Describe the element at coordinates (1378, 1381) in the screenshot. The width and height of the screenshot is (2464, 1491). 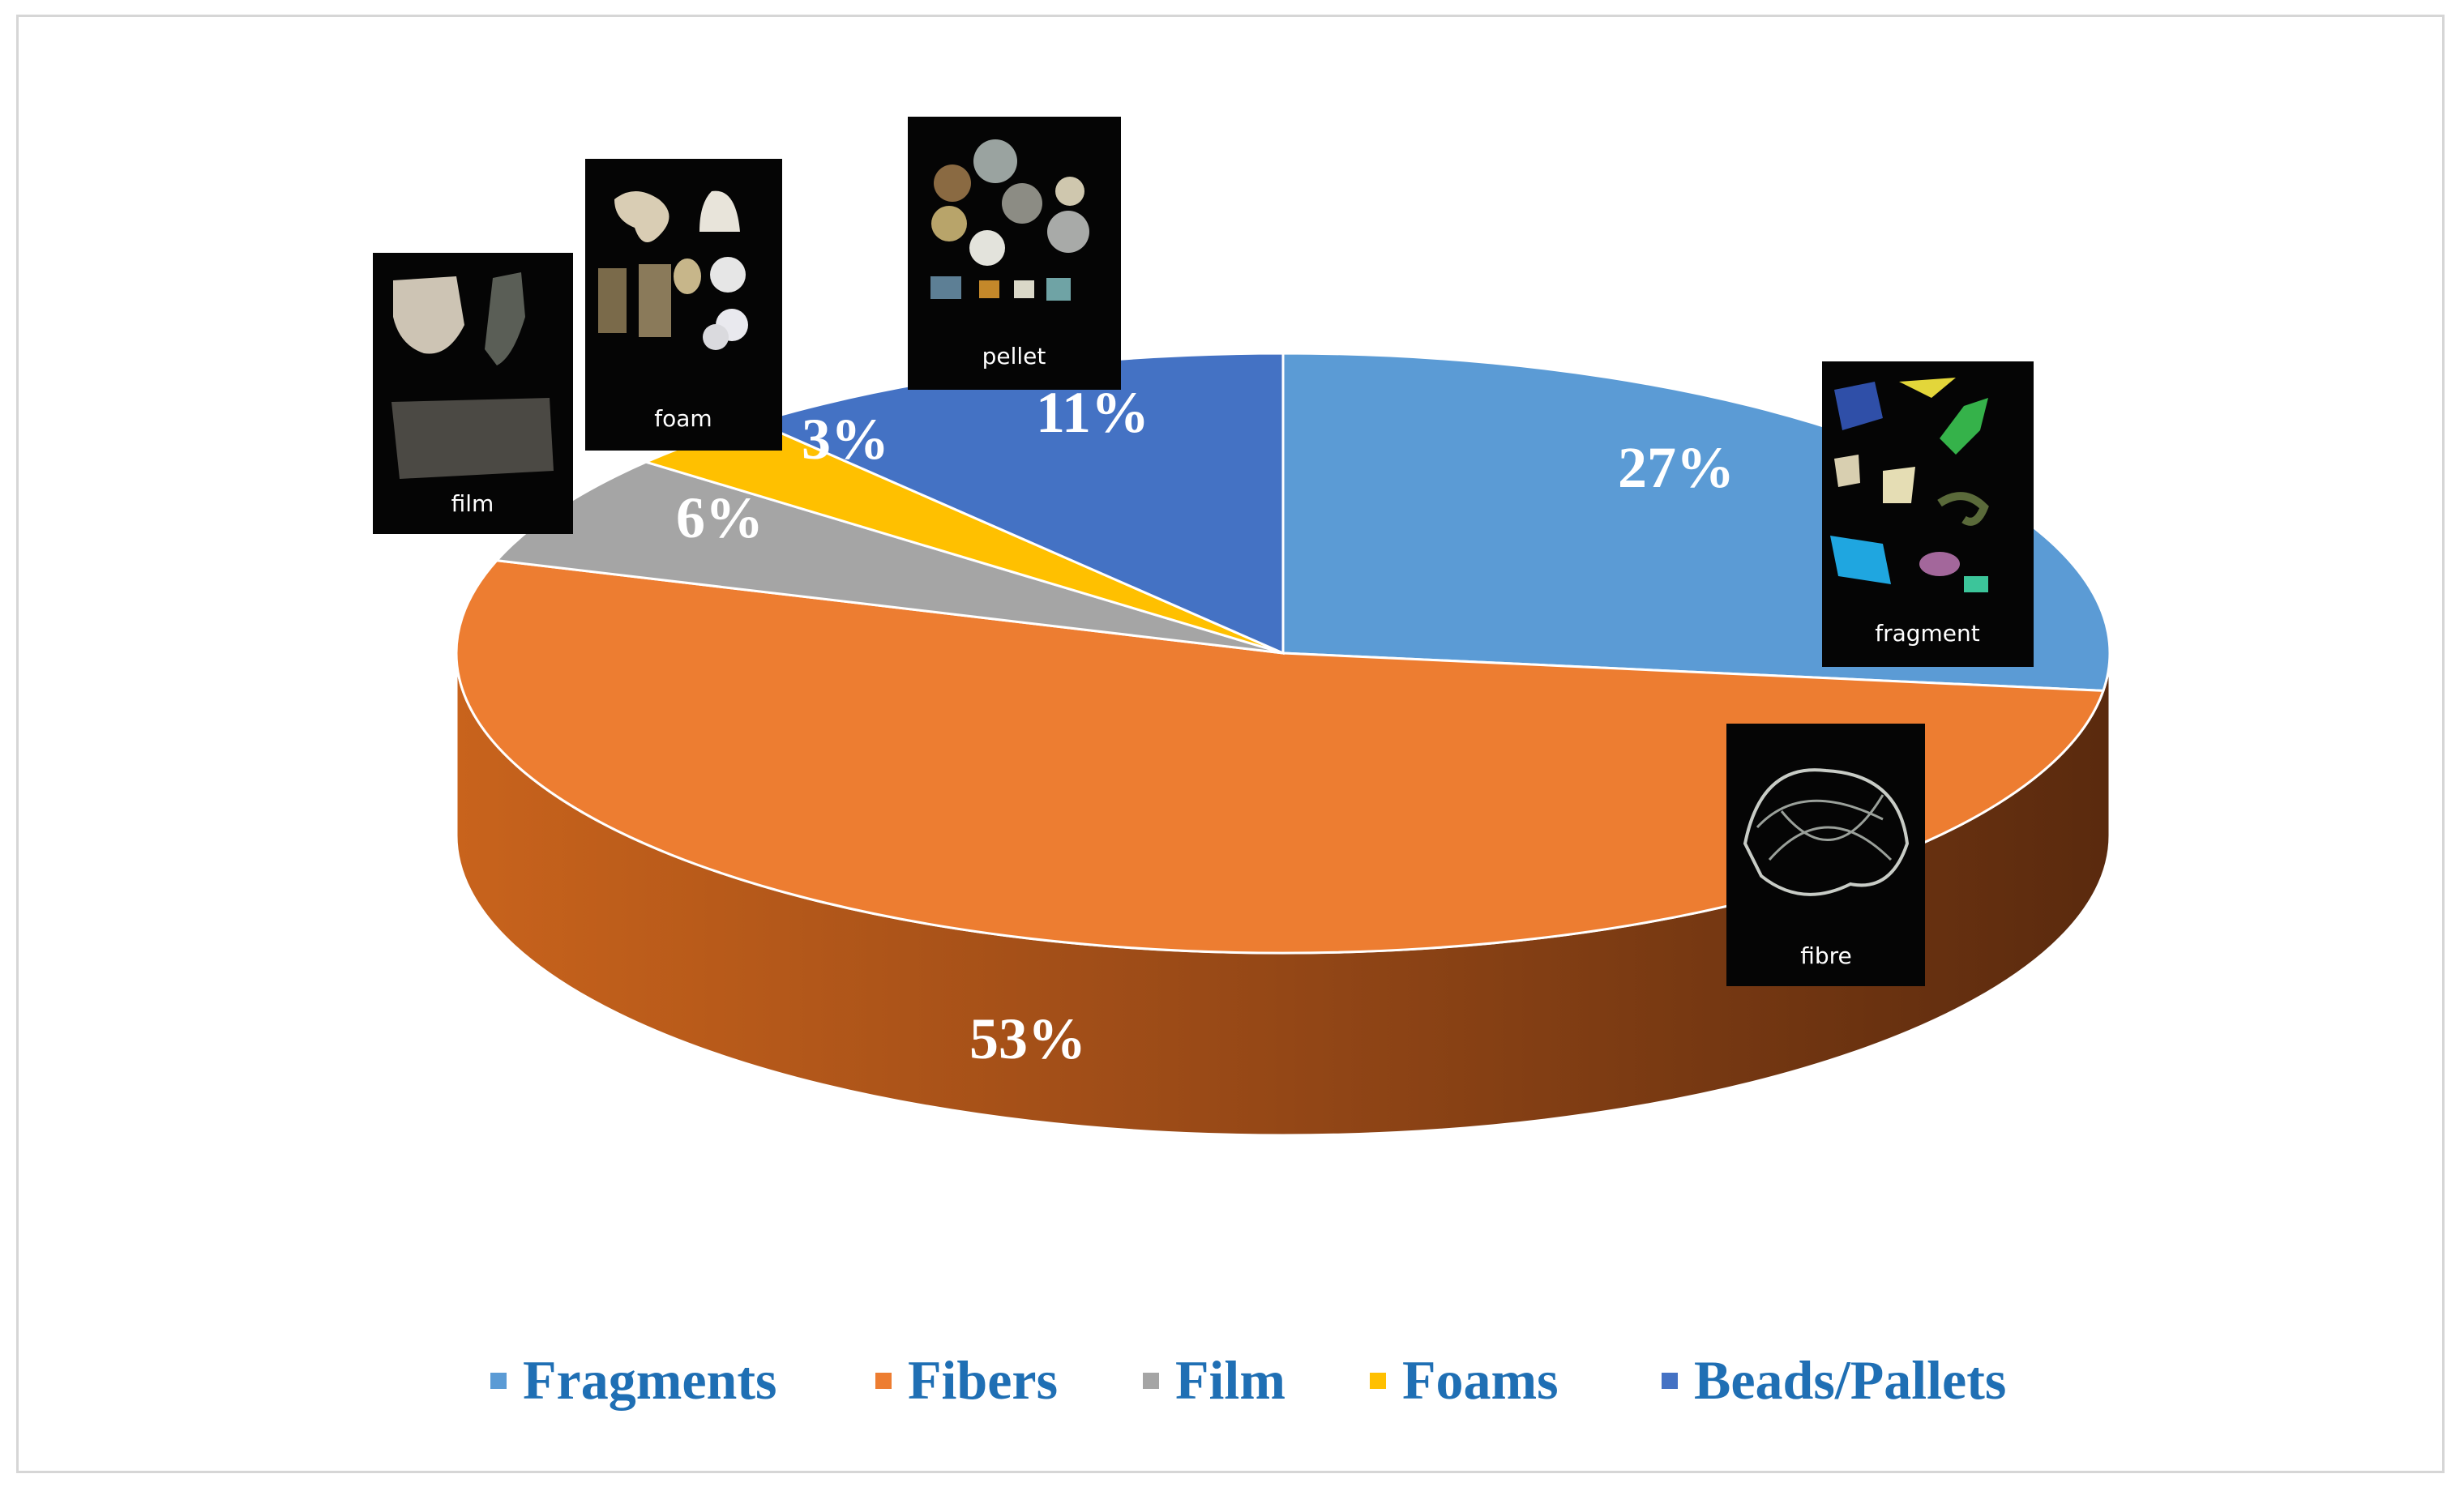
I see `legend-marker-foams` at that location.